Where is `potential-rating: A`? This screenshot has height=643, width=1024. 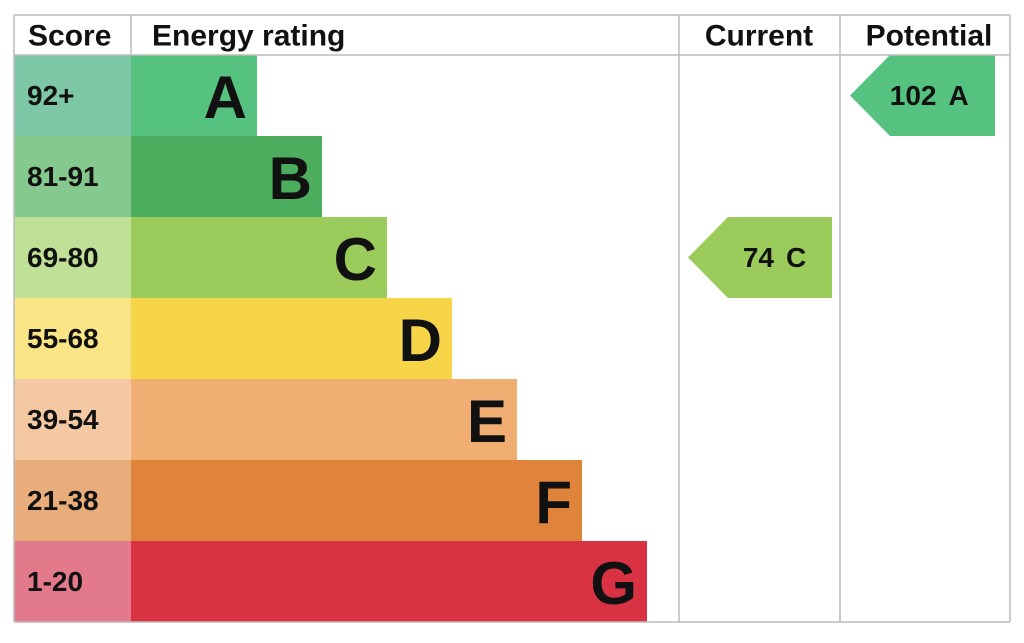
potential-rating: A is located at coordinates (959, 95).